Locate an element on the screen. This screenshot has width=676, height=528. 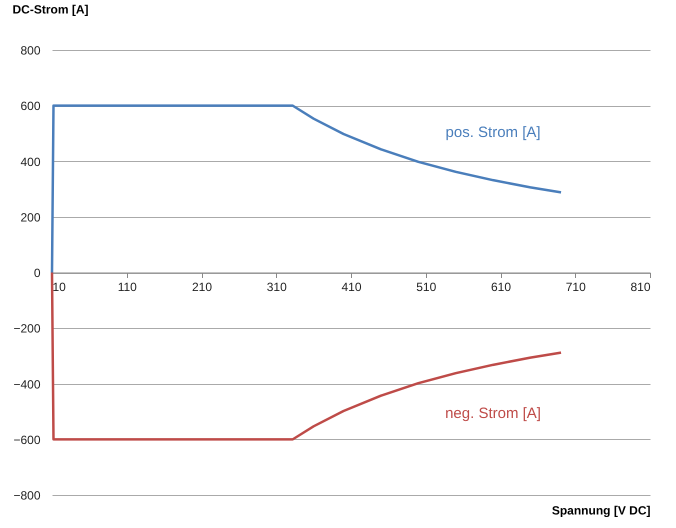
y-tick-label: −800 is located at coordinates (27, 495).